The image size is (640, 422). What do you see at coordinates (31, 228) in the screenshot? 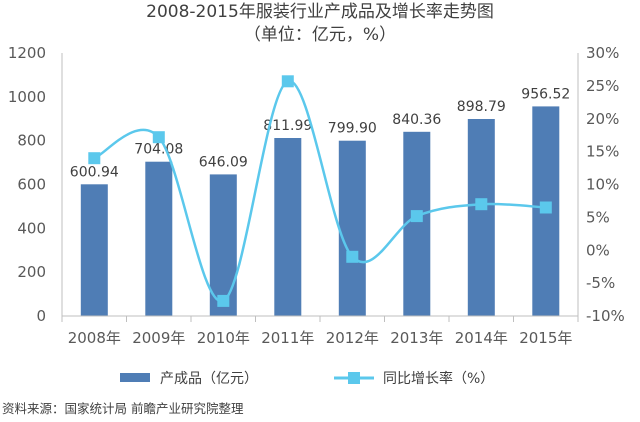
I see `left-tick-label: 400` at bounding box center [31, 228].